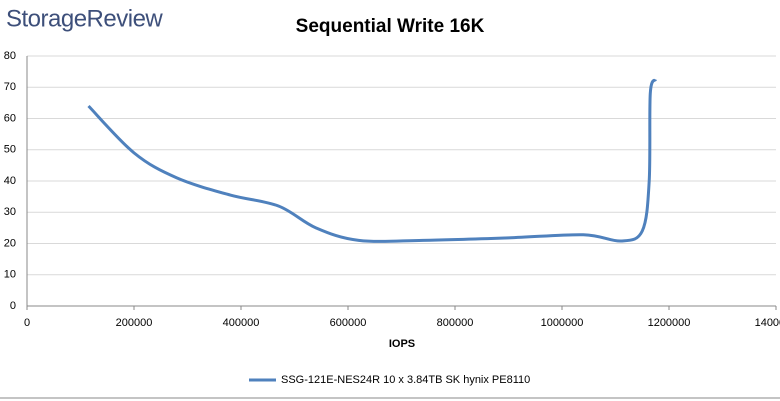 The height and width of the screenshot is (401, 780). I want to click on y-tick-label: 20, so click(10, 243).